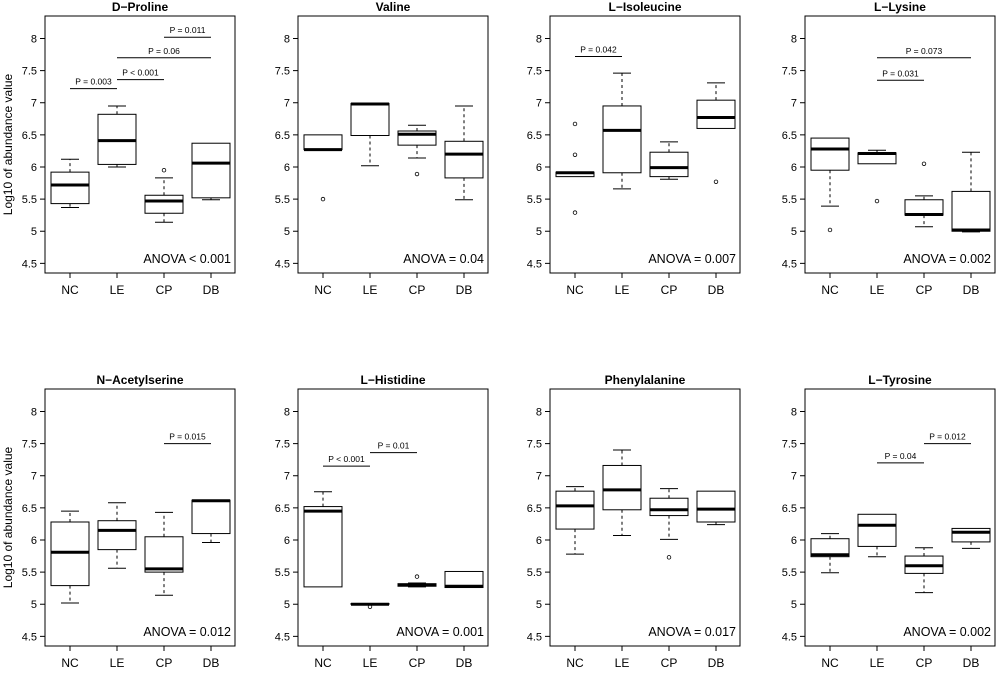 The width and height of the screenshot is (1005, 676). What do you see at coordinates (947, 632) in the screenshot?
I see `anova-label: ANOVA = 0.002` at bounding box center [947, 632].